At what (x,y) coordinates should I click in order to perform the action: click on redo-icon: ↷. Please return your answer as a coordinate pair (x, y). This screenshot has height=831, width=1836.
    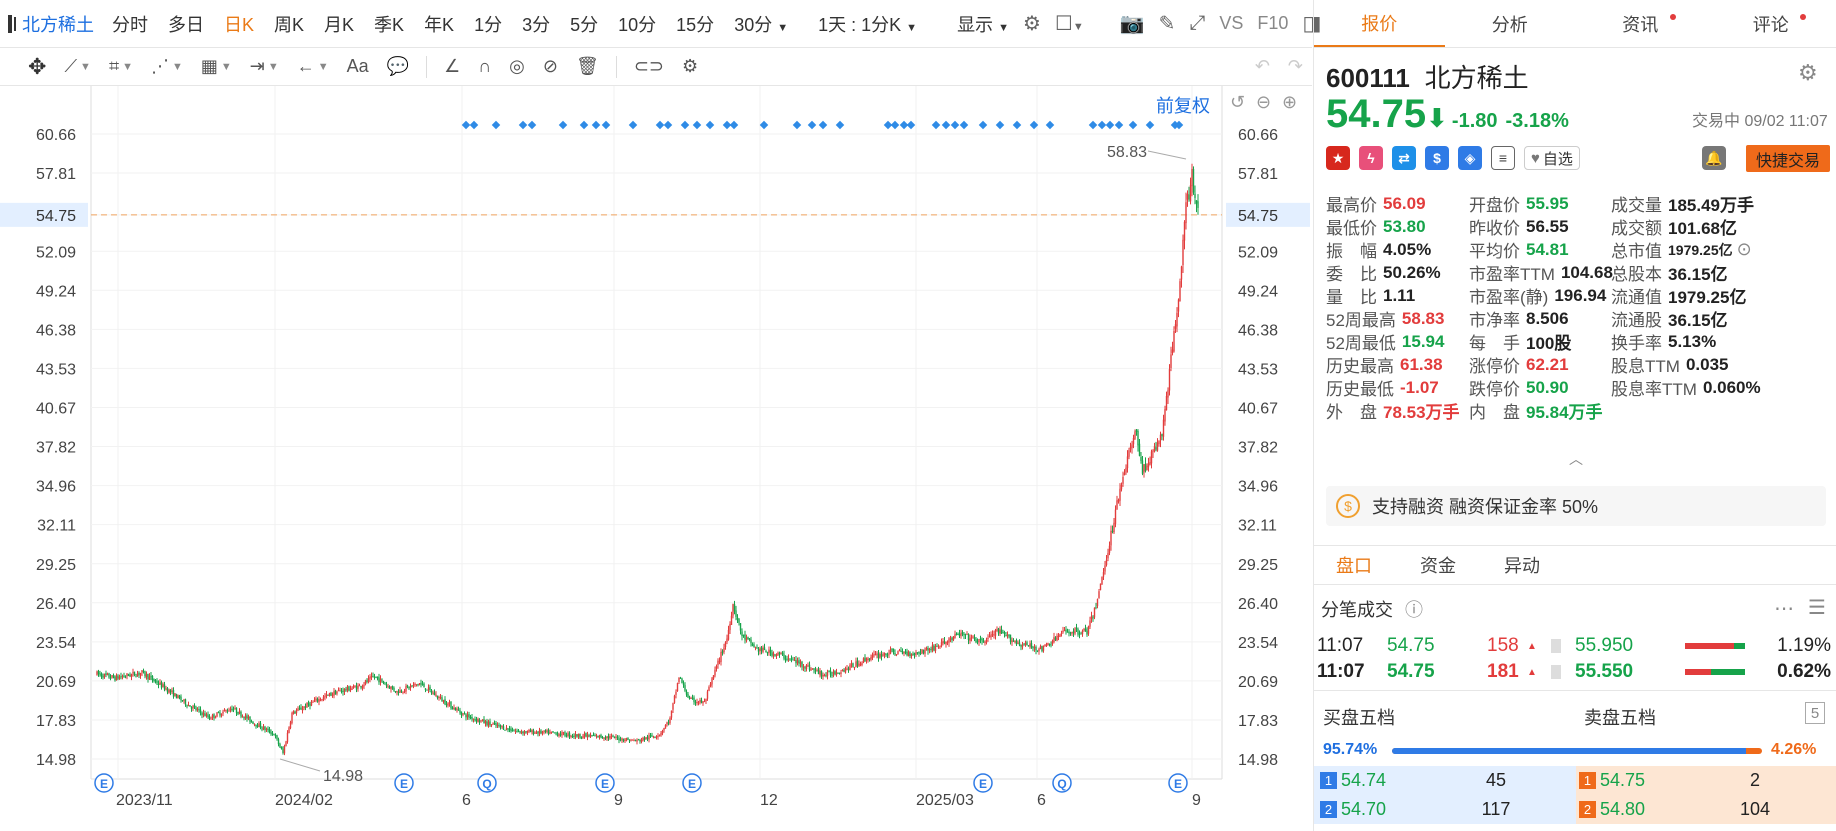
    Looking at the image, I should click on (1295, 66).